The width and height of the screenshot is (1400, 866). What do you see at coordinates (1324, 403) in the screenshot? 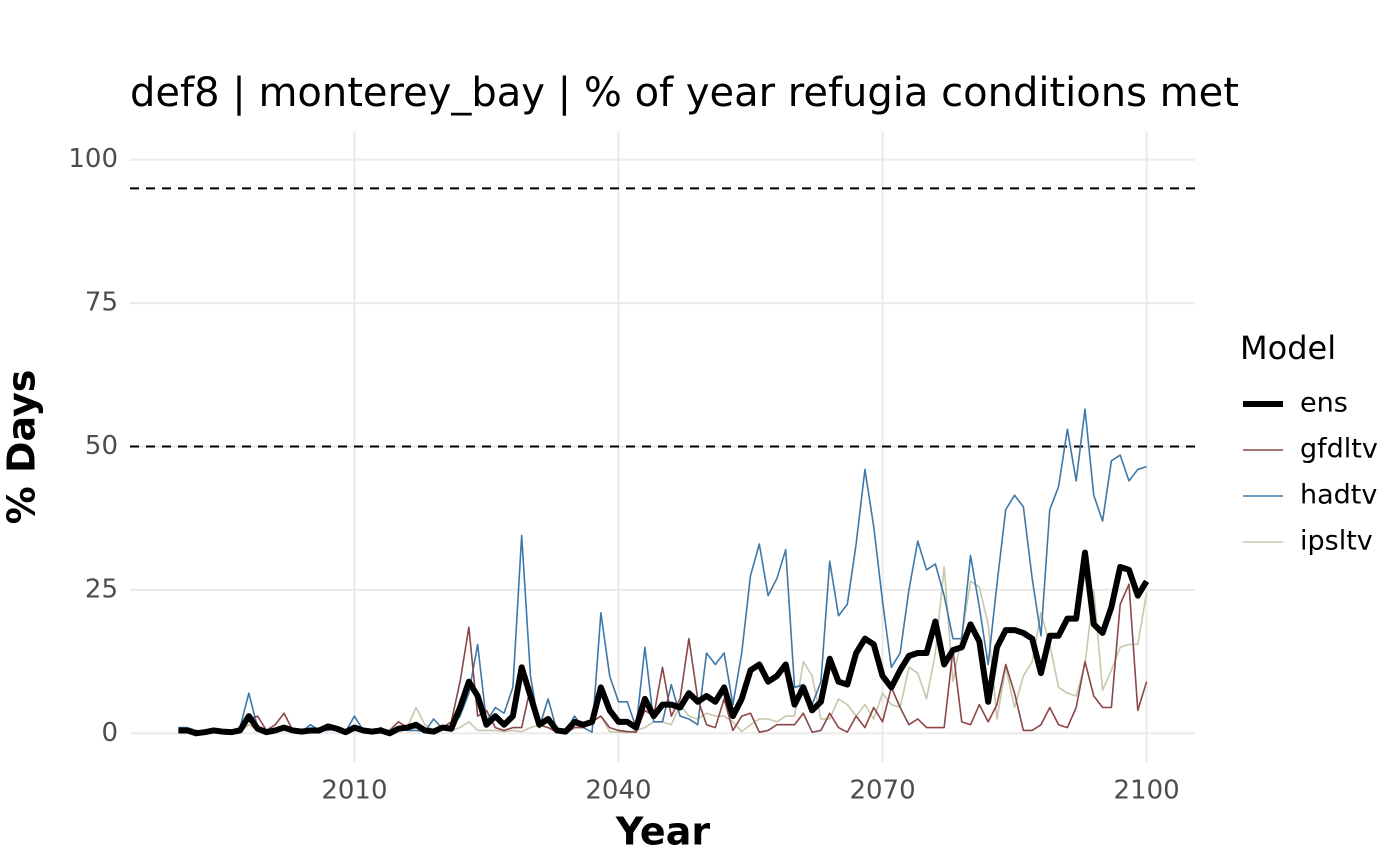
I see `legend-label: ens` at bounding box center [1324, 403].